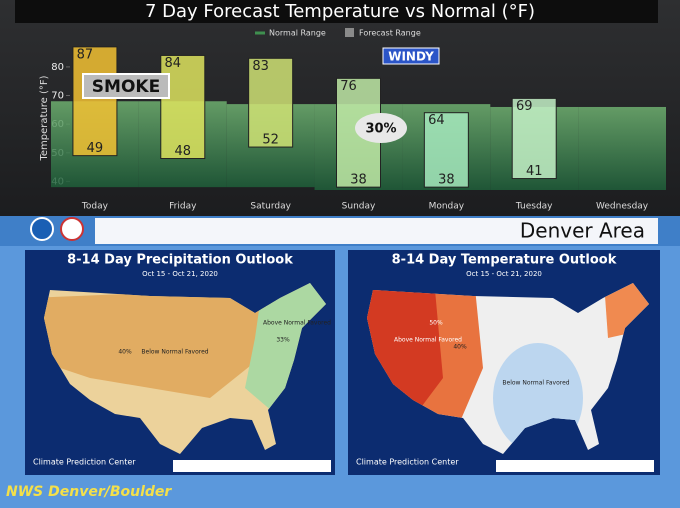 The height and width of the screenshot is (508, 680). I want to click on nws-logo, so click(72, 229).